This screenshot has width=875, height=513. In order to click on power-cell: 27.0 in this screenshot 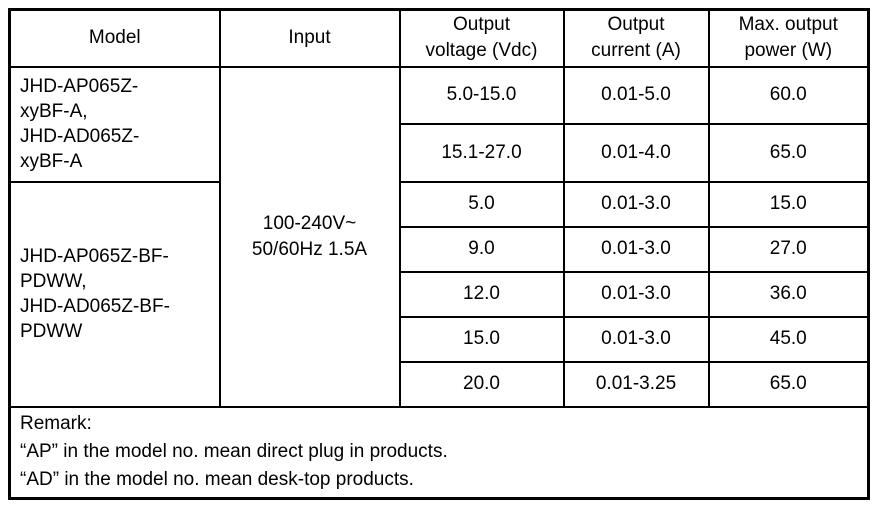, I will do `click(788, 249)`.